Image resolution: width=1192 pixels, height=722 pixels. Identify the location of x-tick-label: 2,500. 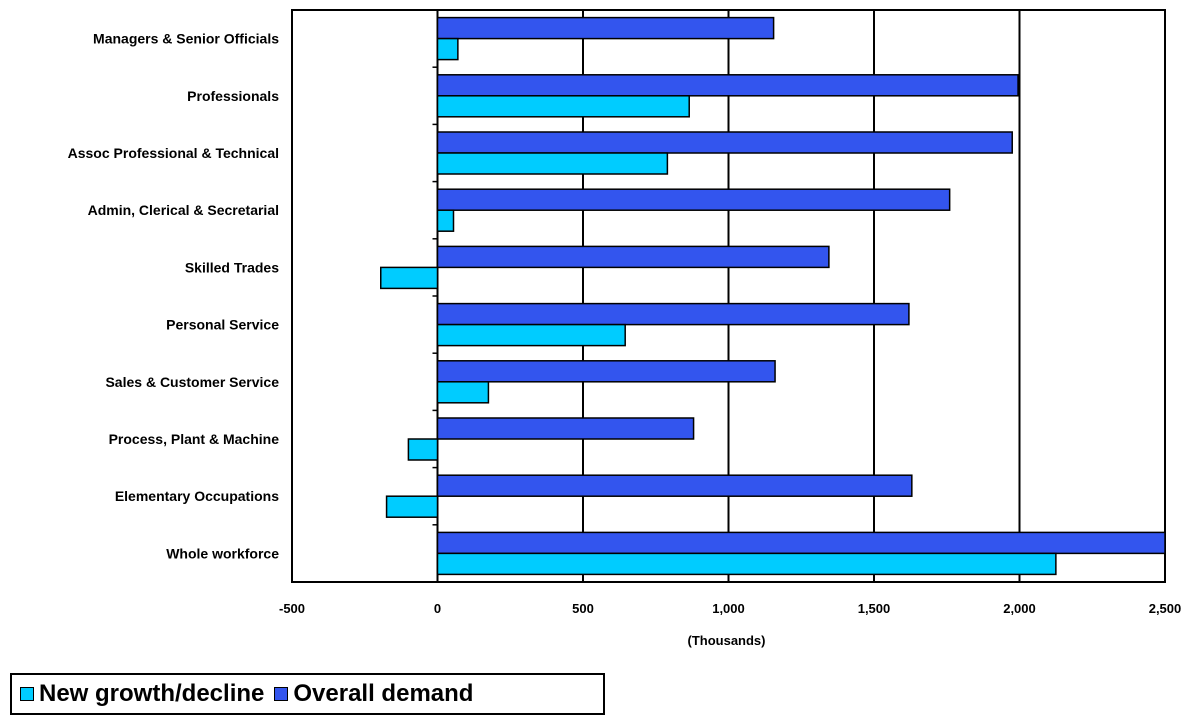
(1165, 608).